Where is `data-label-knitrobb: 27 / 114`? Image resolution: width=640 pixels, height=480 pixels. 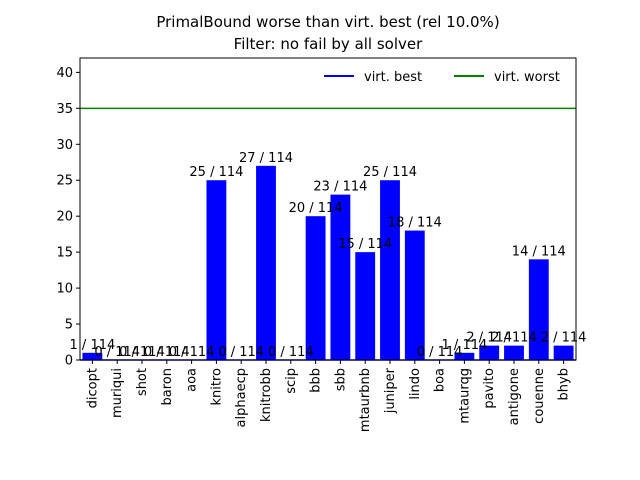
data-label-knitrobb: 27 / 114 is located at coordinates (266, 158).